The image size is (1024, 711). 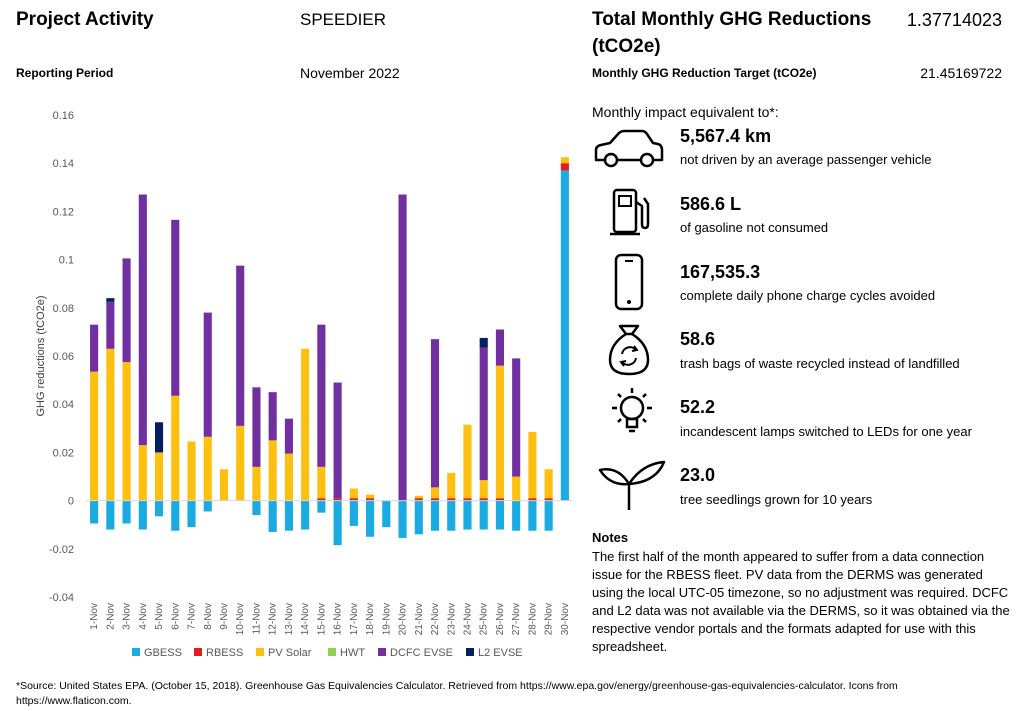 I want to click on x-tick-label: 28-Nov, so click(x=532, y=619).